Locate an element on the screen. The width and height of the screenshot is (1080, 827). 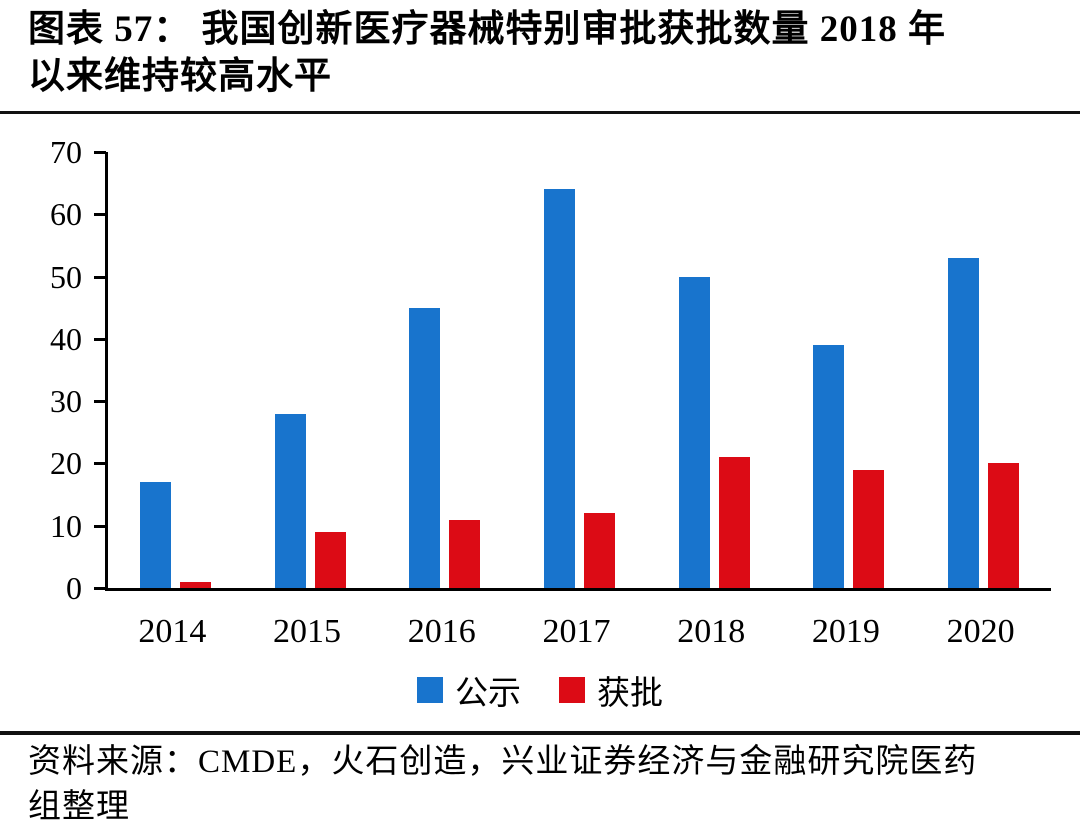
bar-group-2018 is located at coordinates (714, 432).